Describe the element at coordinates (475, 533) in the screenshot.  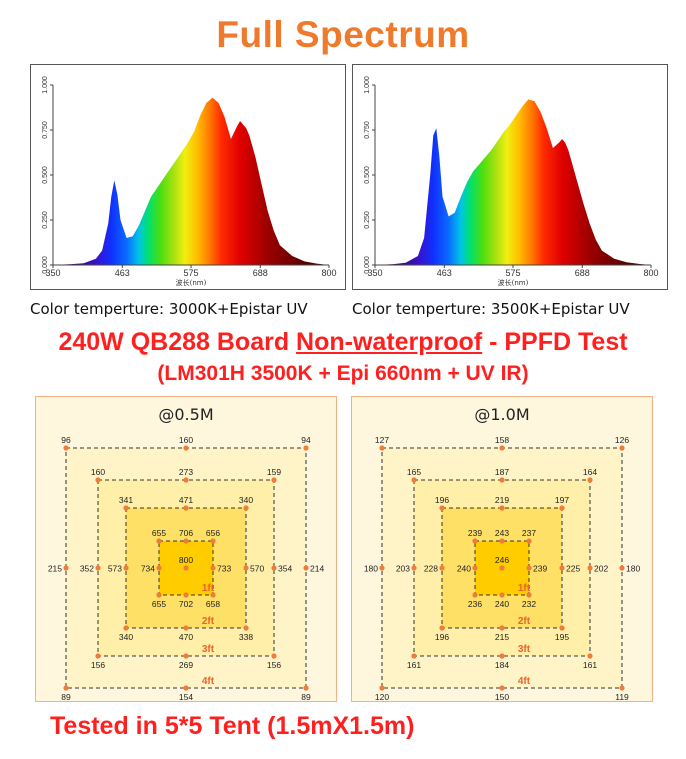
I see `ppfd-value: 239` at that location.